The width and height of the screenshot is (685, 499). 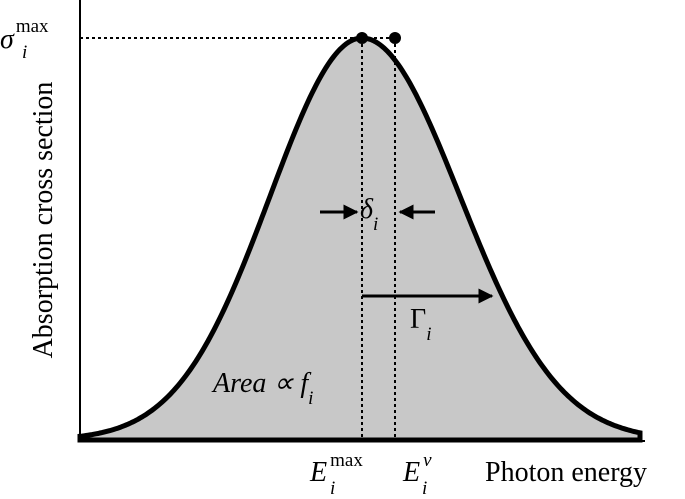 What do you see at coordinates (43, 220) in the screenshot?
I see `y-axis-label: Absorption cross section` at bounding box center [43, 220].